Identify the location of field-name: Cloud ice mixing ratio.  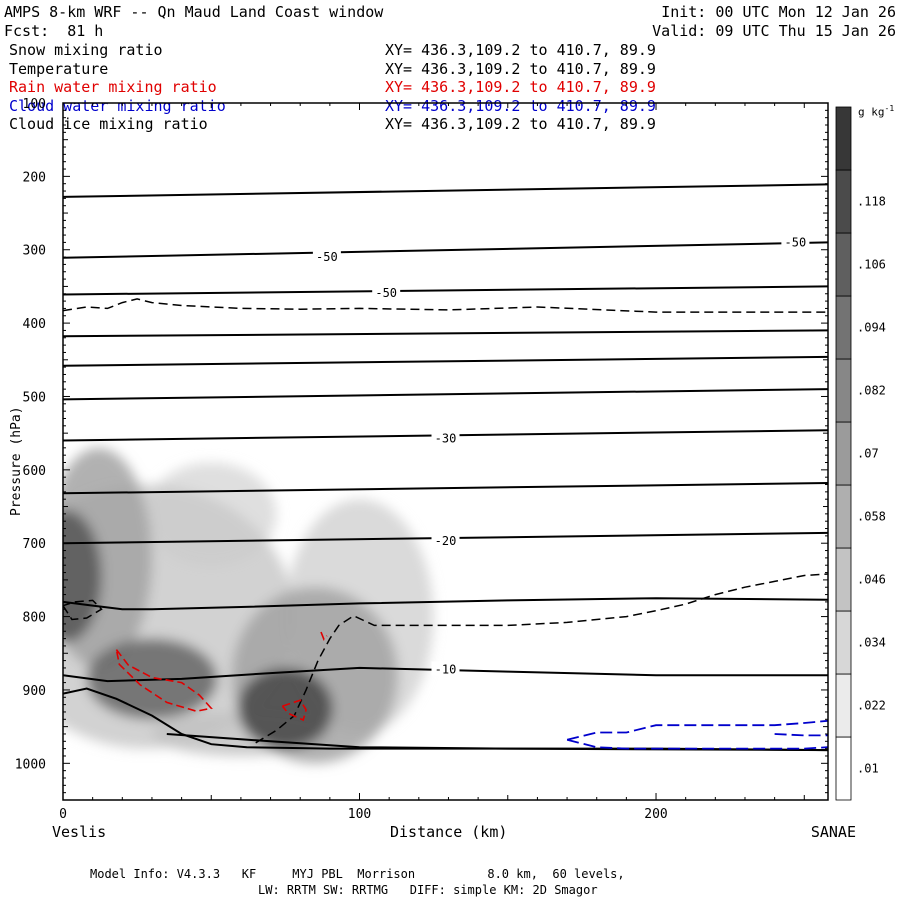
(108, 124).